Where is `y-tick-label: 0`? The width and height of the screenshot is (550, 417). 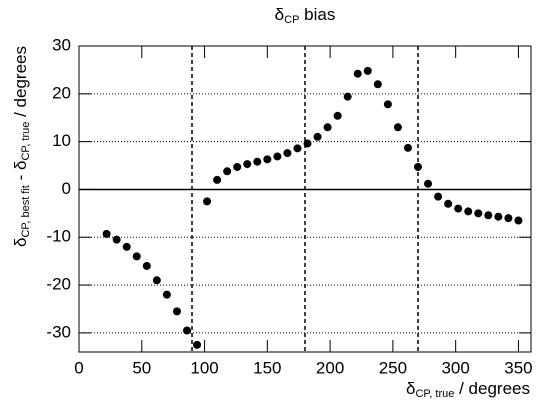 y-tick-label: 0 is located at coordinates (66, 188).